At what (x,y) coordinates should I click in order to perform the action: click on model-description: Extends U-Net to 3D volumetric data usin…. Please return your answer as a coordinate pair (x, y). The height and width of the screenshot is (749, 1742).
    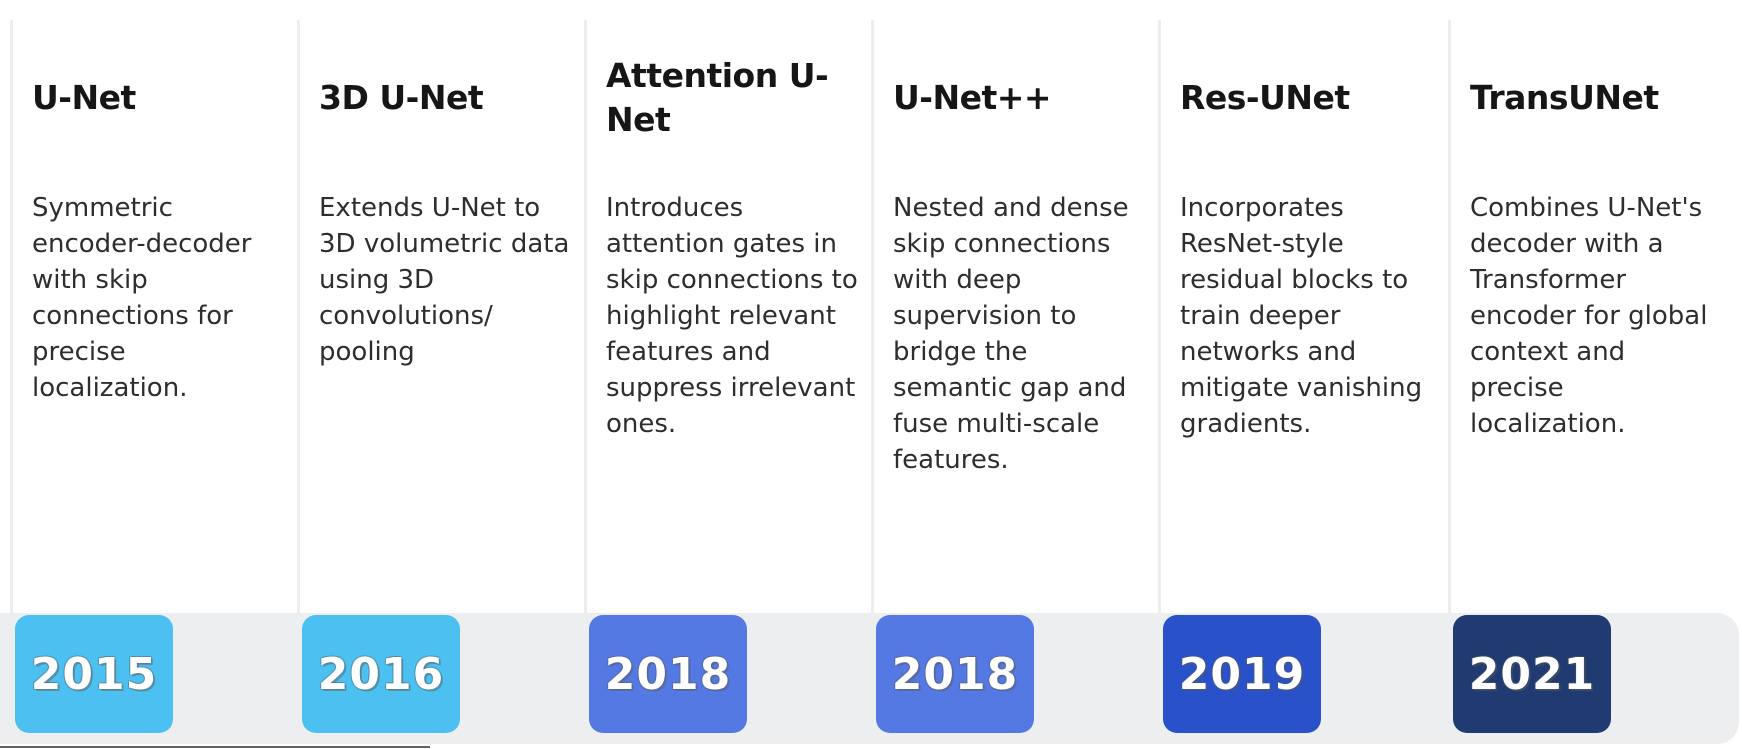
    Looking at the image, I should click on (444, 280).